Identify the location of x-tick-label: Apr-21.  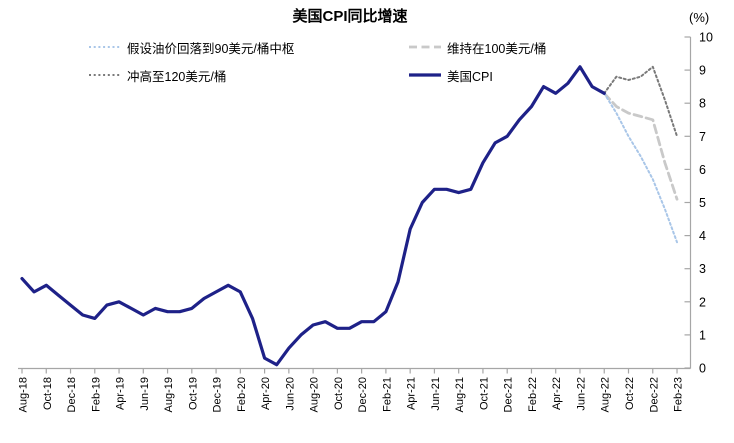
(412, 393).